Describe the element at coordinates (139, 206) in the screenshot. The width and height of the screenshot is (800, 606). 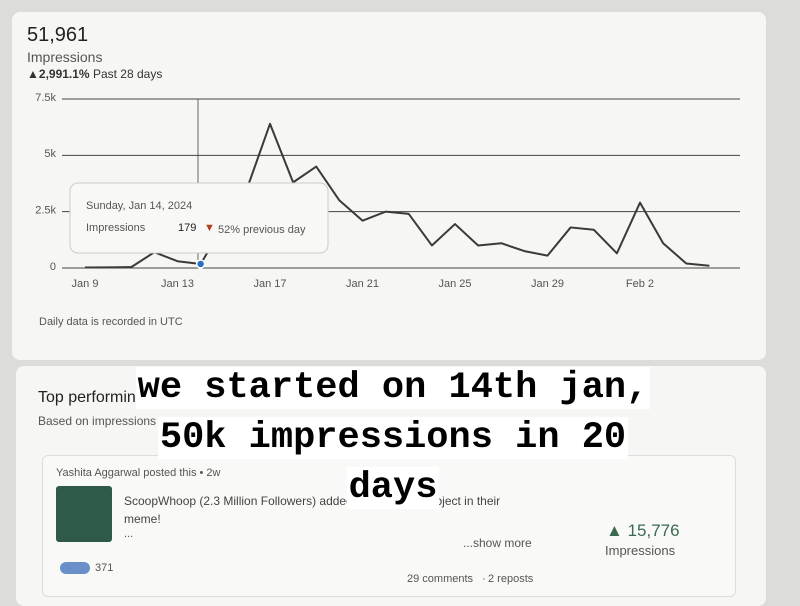
I see `tooltip-date: Sunday, Jan 14, 2024` at that location.